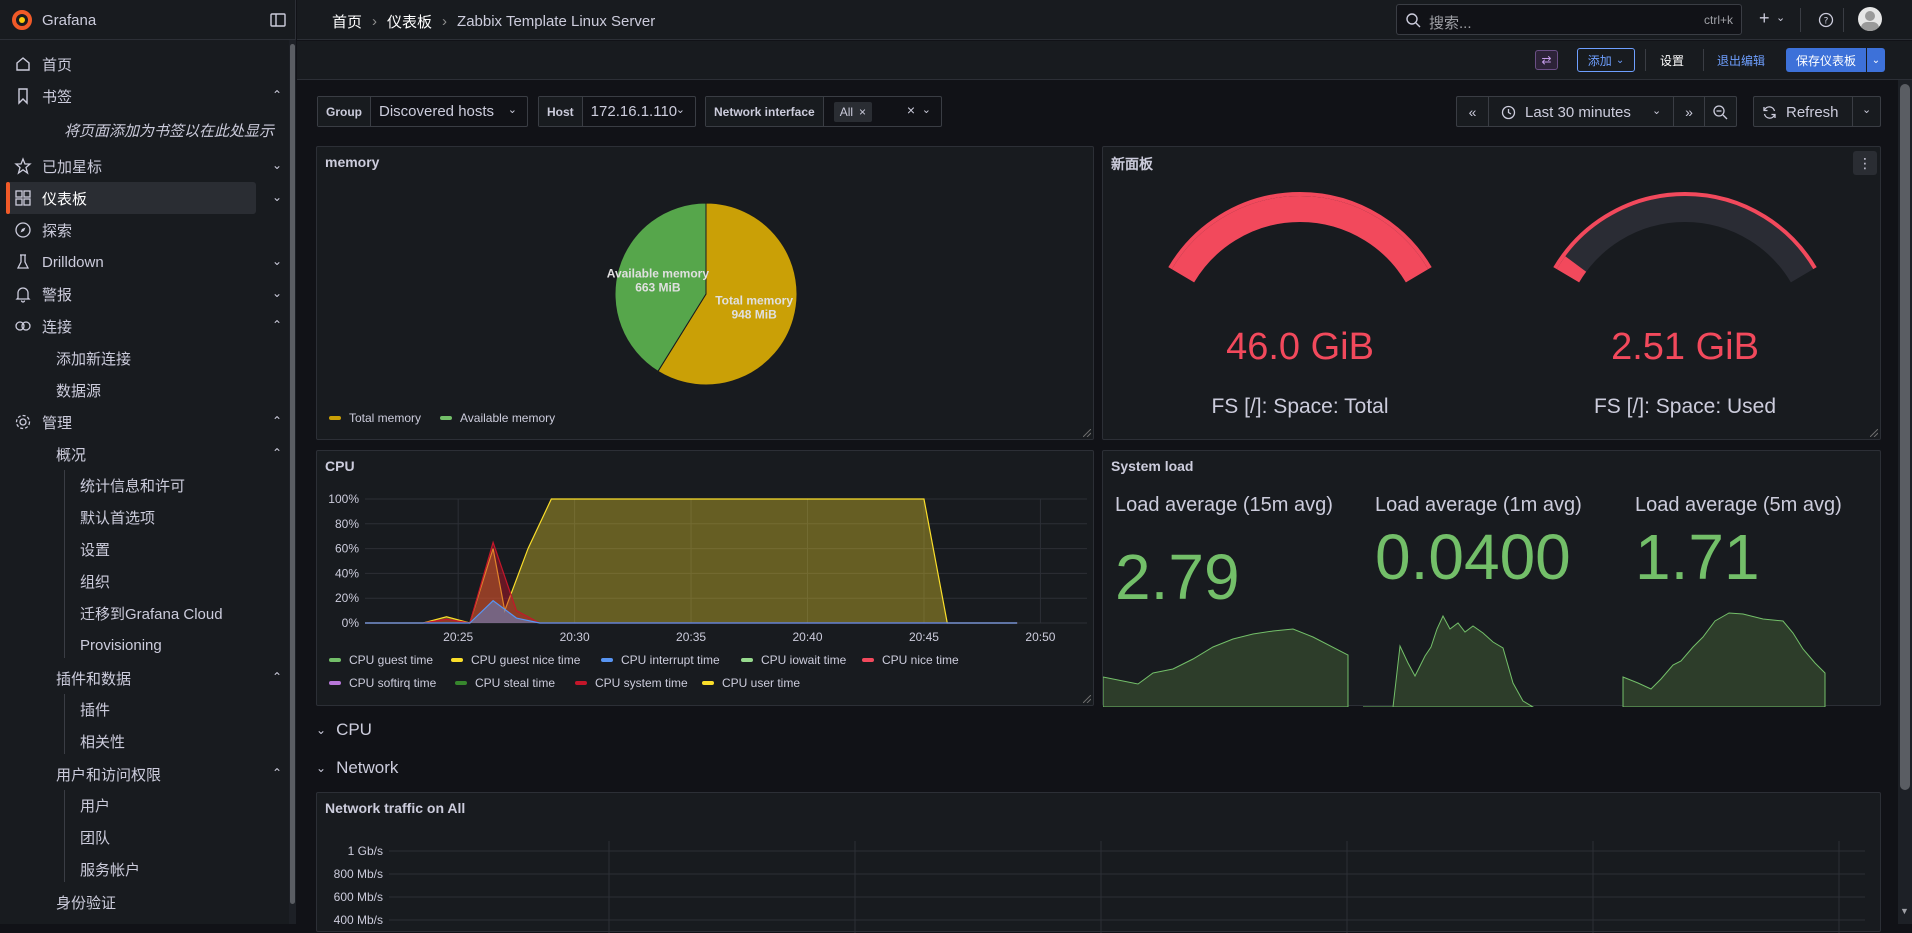 Image resolution: width=1912 pixels, height=933 pixels. I want to click on legend-item: CPU interrupt time, so click(660, 660).